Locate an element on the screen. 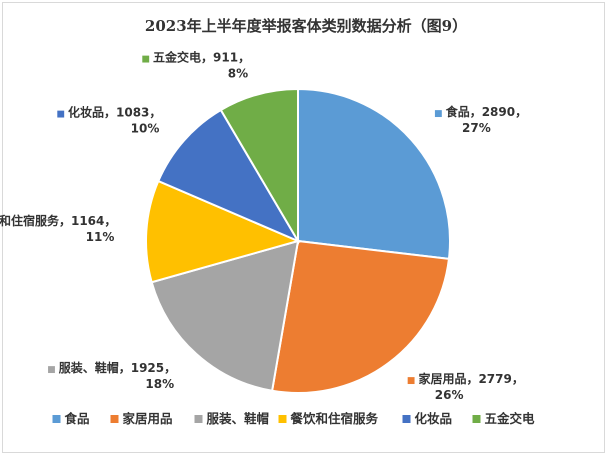 The width and height of the screenshot is (609, 457). pie-slice-food is located at coordinates (374, 174).